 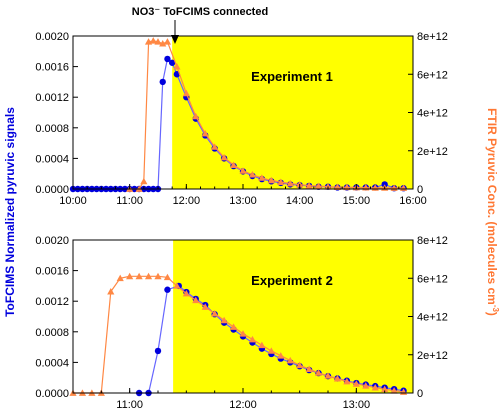 I want to click on top-x-tick-label: 14:00, so click(x=300, y=201).